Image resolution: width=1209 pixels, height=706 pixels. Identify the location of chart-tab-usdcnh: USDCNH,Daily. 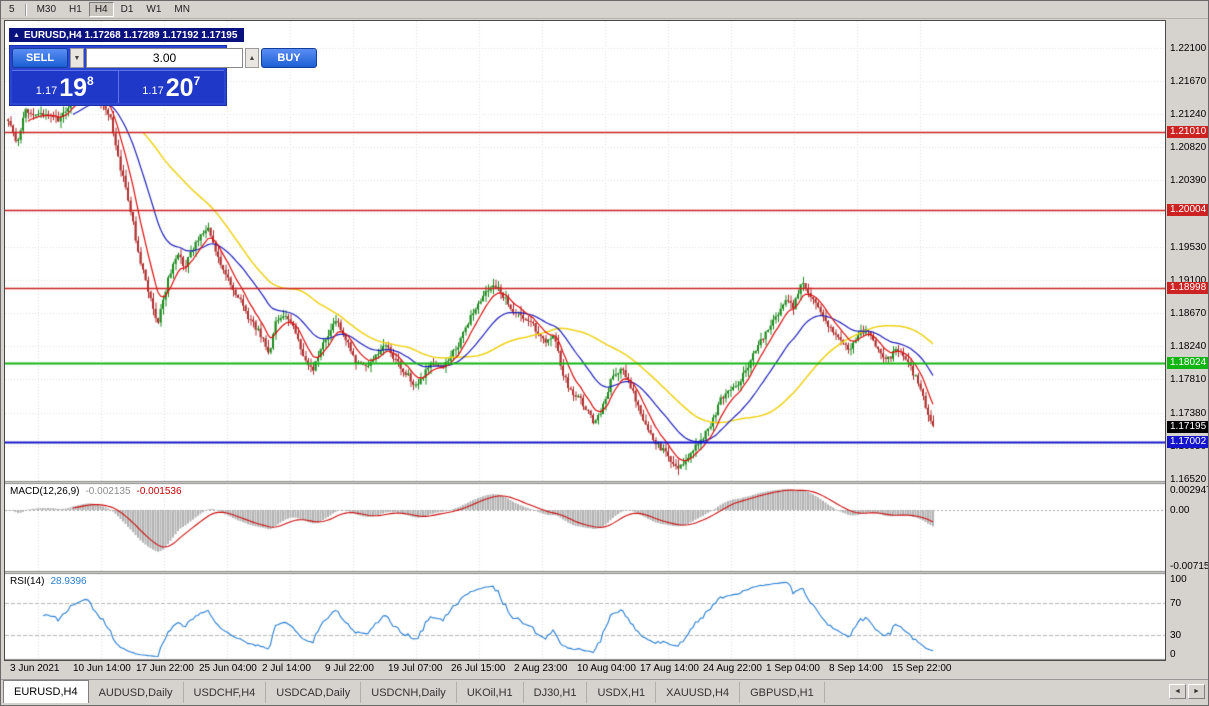
(409, 692).